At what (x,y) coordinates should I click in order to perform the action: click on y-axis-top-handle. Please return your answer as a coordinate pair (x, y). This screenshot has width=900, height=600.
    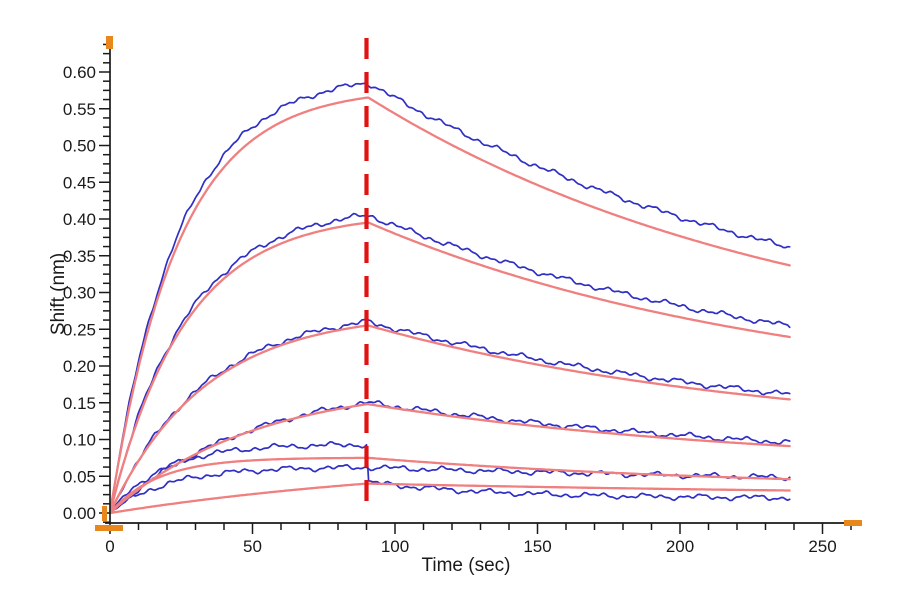
    Looking at the image, I should click on (109, 42).